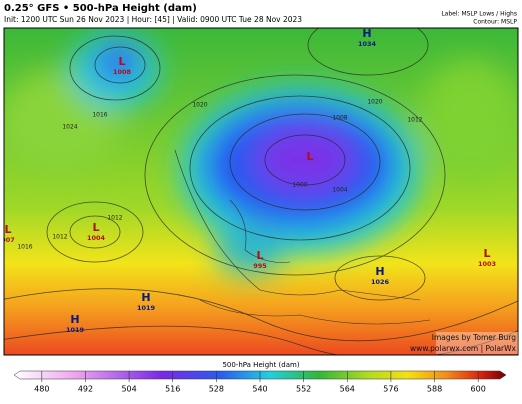 The height and width of the screenshot is (404, 522). What do you see at coordinates (299, 185) in the screenshot?
I see `contour-label: 1000` at bounding box center [299, 185].